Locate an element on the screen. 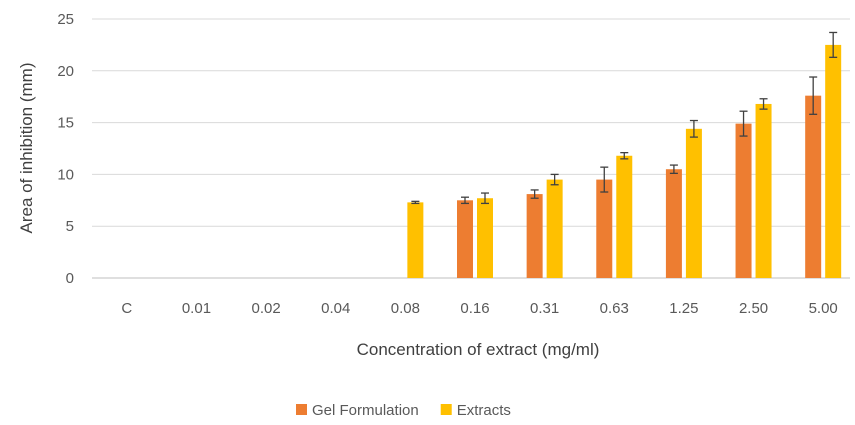  y-axis-ticks: 0 5 10 15 20 25 is located at coordinates (65, 149).